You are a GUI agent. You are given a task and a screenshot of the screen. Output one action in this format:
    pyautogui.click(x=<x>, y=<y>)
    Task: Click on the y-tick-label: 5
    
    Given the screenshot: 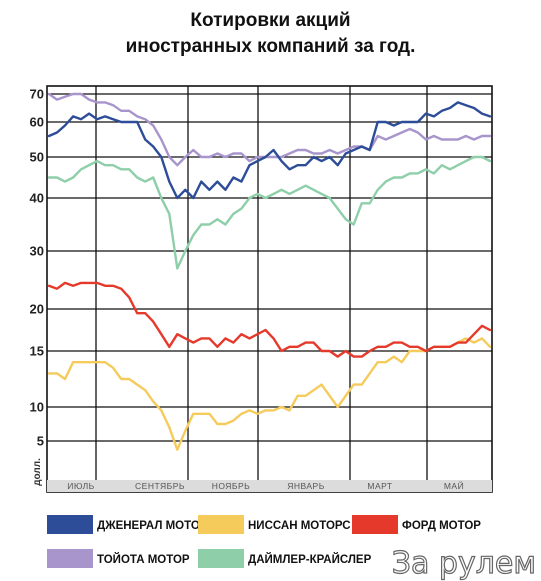 What is the action you would take?
    pyautogui.click(x=40, y=441)
    